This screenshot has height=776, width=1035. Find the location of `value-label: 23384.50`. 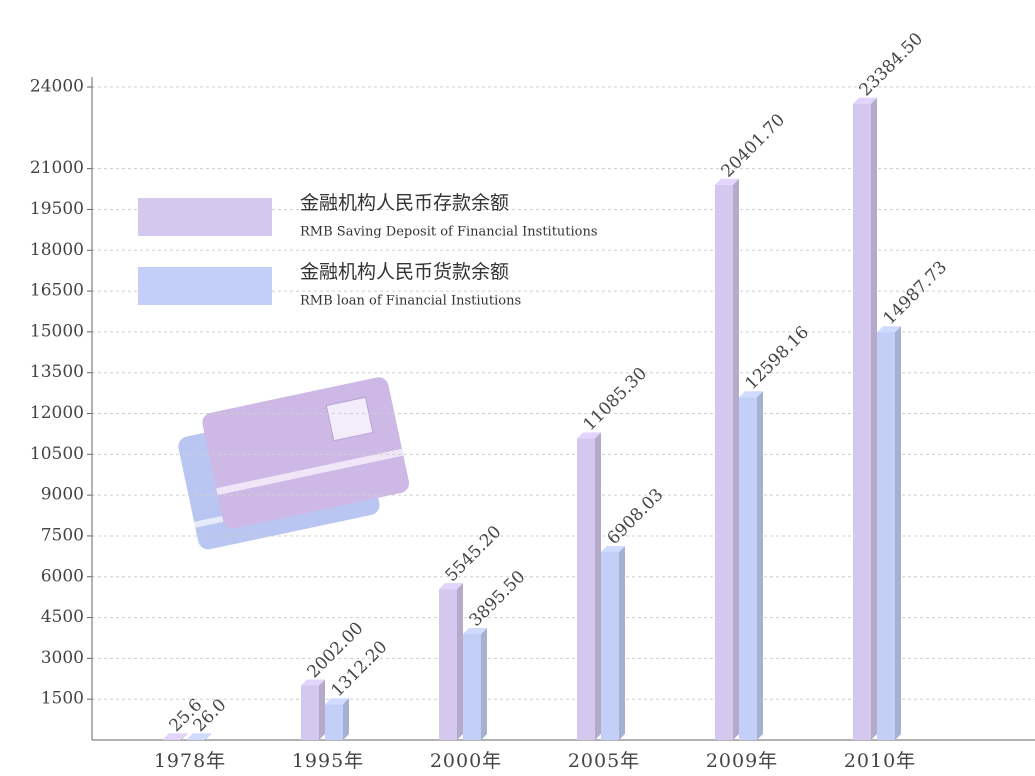

value-label: 23384.50 is located at coordinates (892, 65).